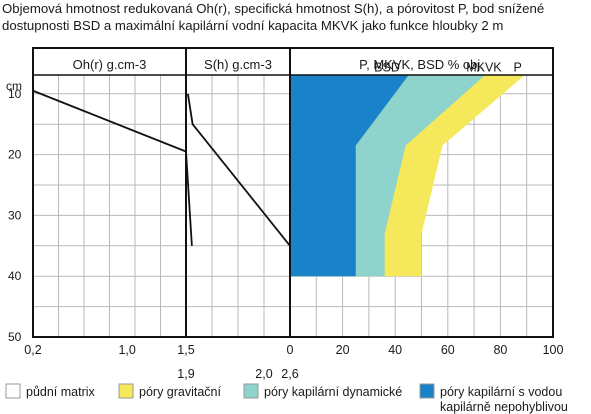 The width and height of the screenshot is (591, 414). Describe the element at coordinates (15, 215) in the screenshot. I see `y-tick-label: 30` at that location.